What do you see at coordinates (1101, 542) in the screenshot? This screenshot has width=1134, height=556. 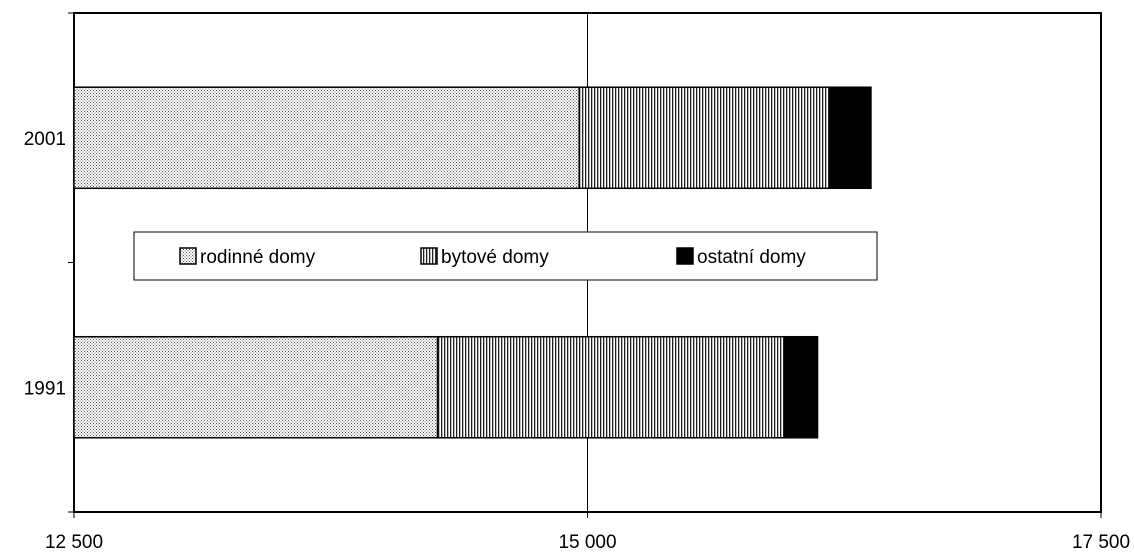 I see `x-tick-label: 17 500` at bounding box center [1101, 542].